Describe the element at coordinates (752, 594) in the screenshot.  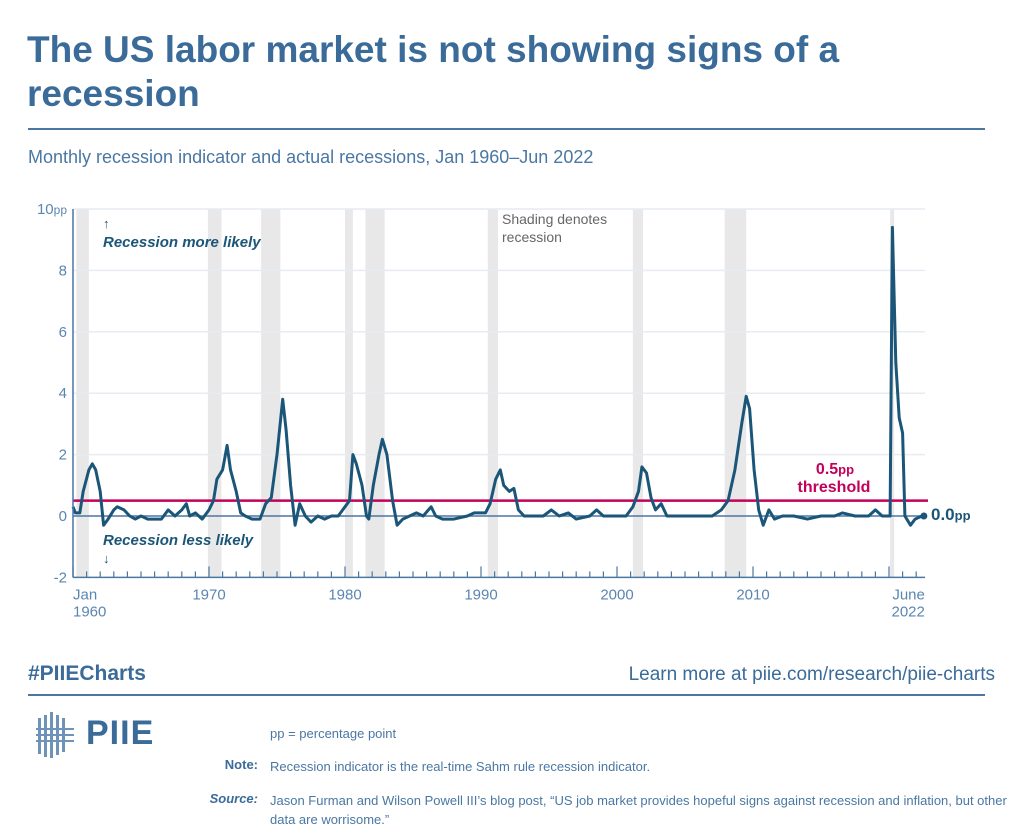
I see `x-tick-label: 2010` at that location.